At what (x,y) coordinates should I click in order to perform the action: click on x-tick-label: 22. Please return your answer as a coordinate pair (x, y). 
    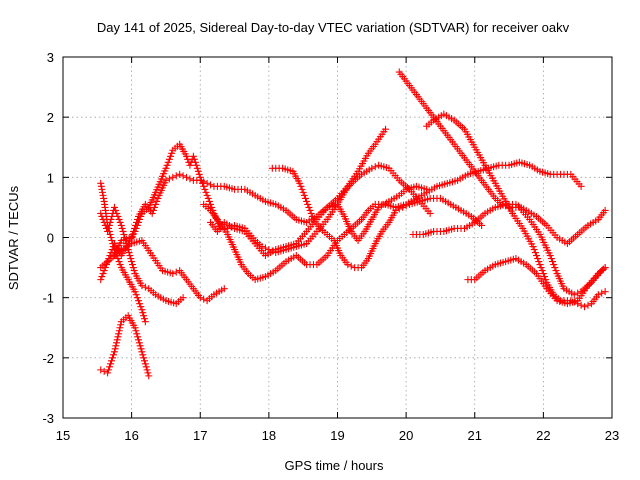
    Looking at the image, I should click on (543, 435).